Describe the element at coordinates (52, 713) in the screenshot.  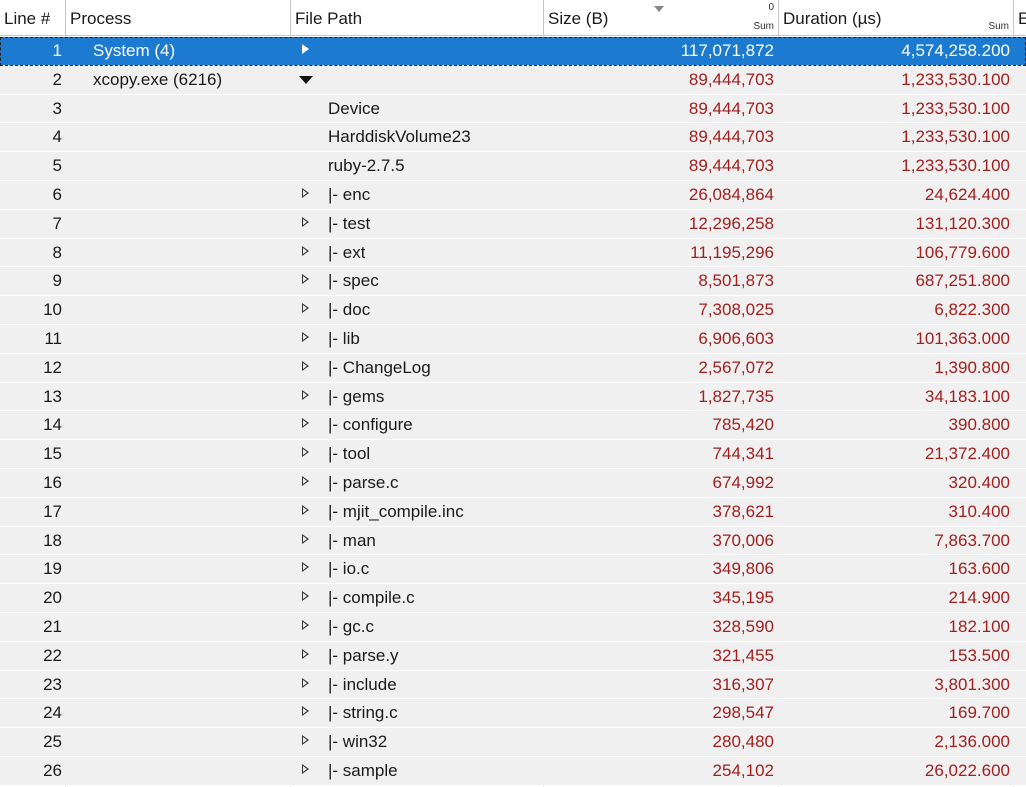
I see `line-number: 24` at that location.